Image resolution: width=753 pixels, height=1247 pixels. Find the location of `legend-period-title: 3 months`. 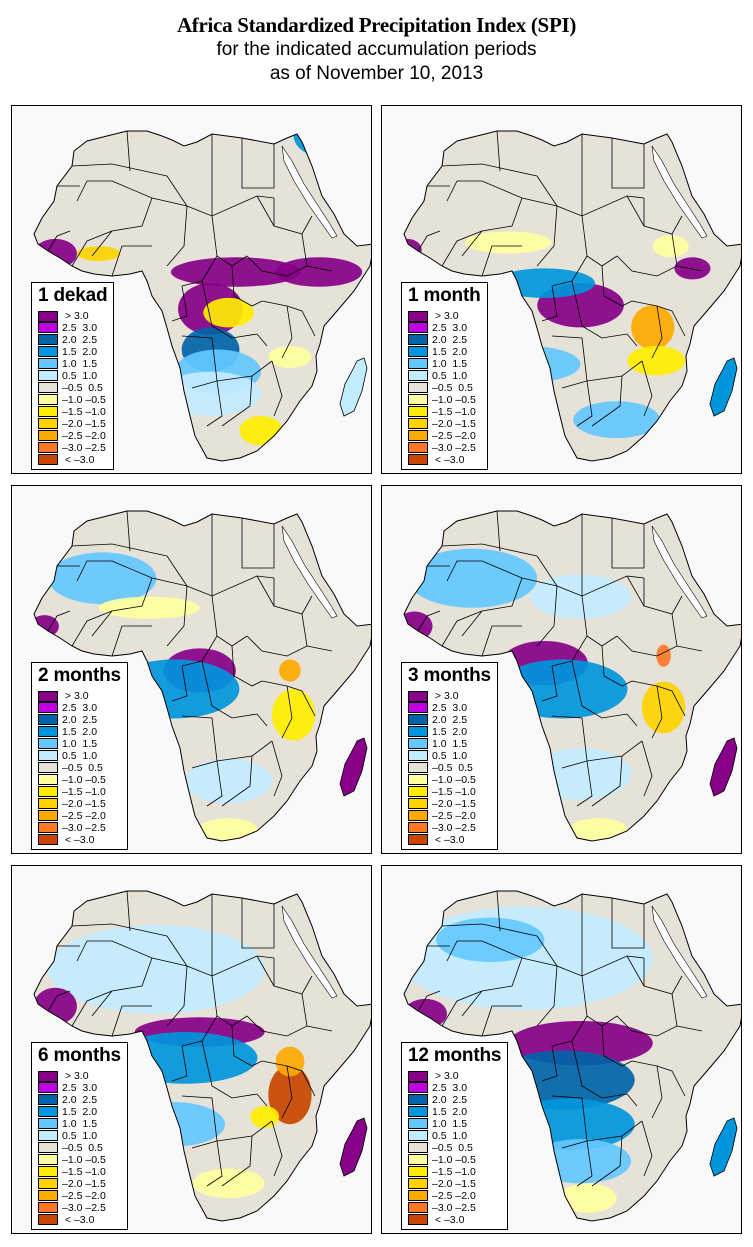

legend-period-title: 3 months is located at coordinates (449, 675).